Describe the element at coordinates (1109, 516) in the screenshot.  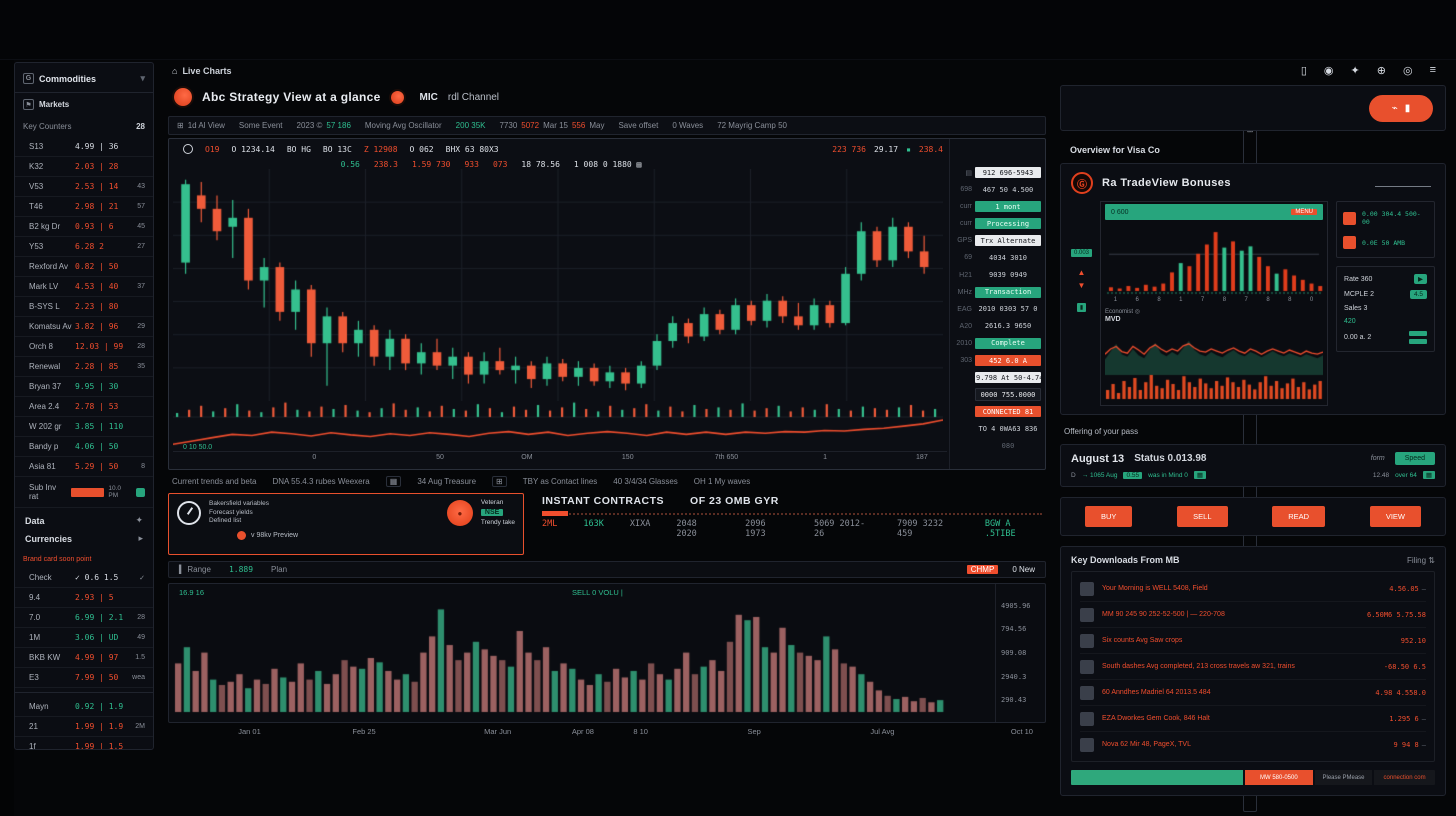
I see `action-button: BUY` at that location.